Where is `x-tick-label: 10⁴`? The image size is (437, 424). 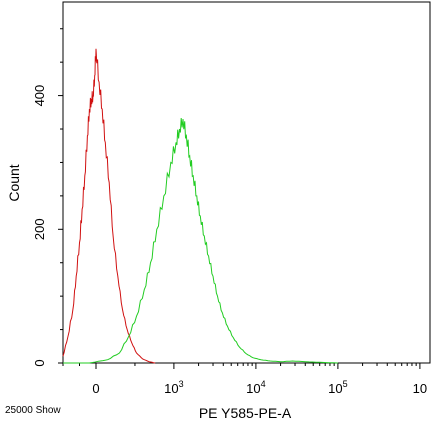
x-tick-label: 10⁴ is located at coordinates (255, 387).